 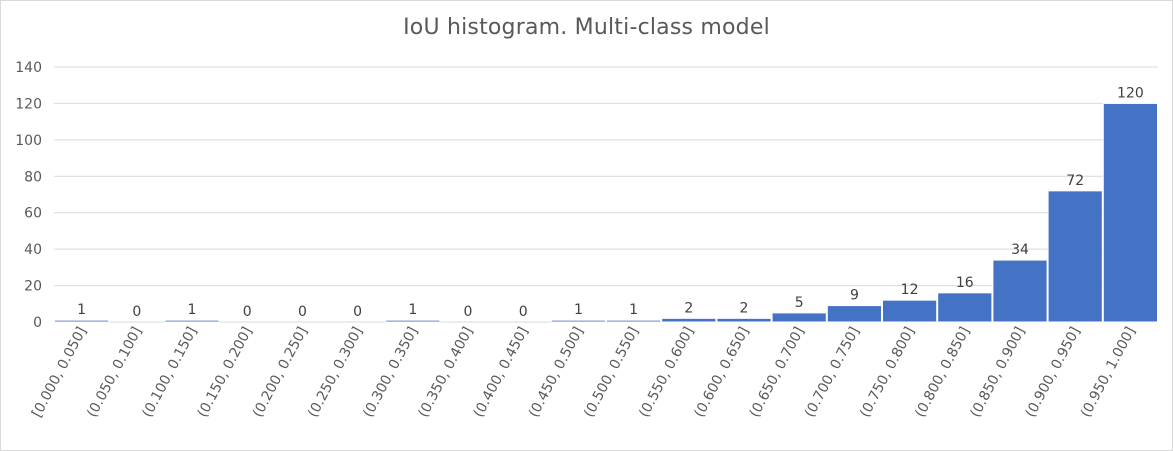 What do you see at coordinates (169, 372) in the screenshot?
I see `category-label: (0.100, 0.150]` at bounding box center [169, 372].